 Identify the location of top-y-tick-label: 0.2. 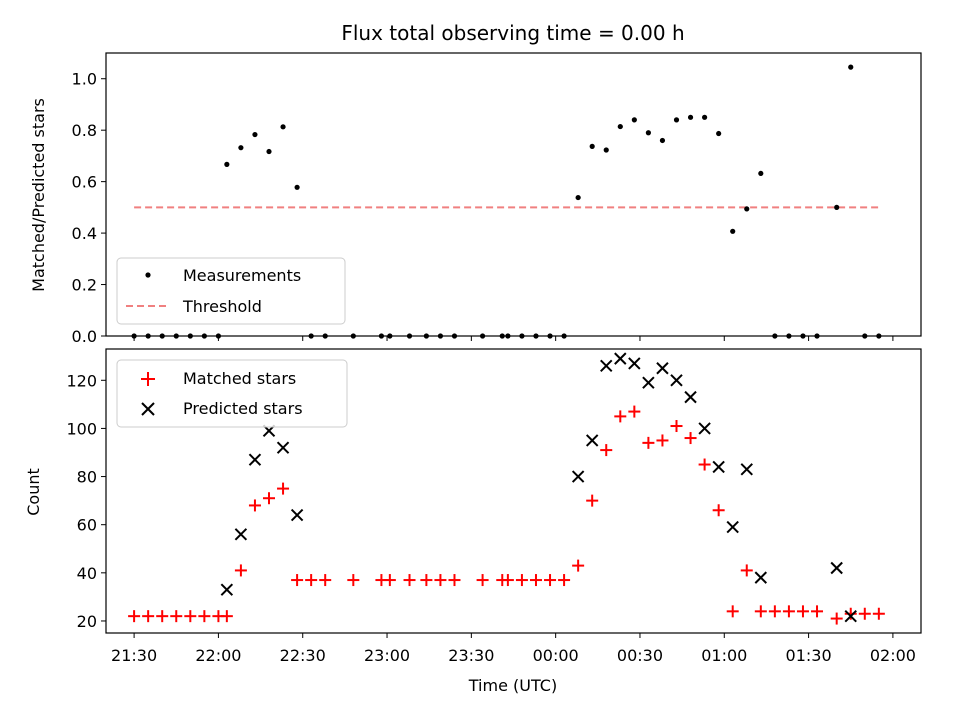
(84, 285).